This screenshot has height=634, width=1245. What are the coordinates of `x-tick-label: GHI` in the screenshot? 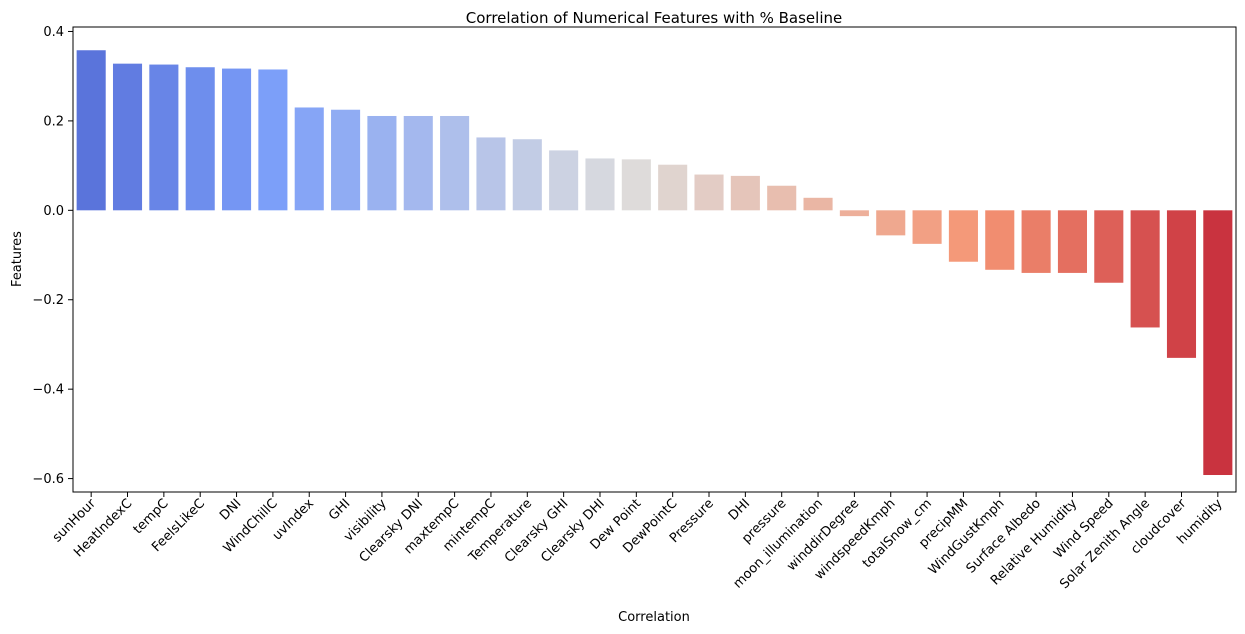 It's located at (339, 509).